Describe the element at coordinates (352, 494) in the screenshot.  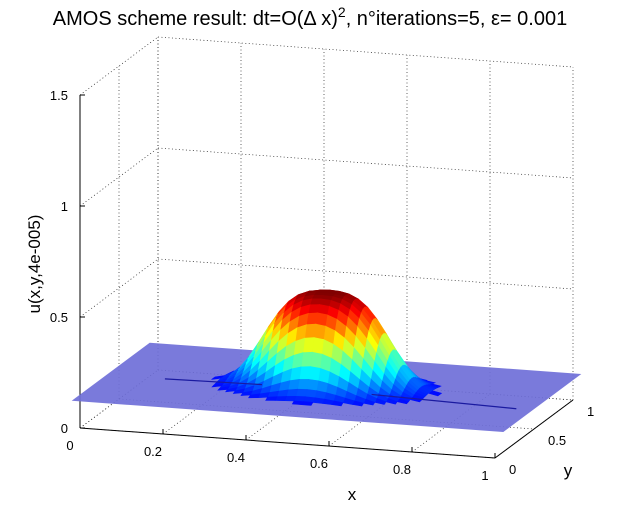
I see `x-axis-label: x` at that location.